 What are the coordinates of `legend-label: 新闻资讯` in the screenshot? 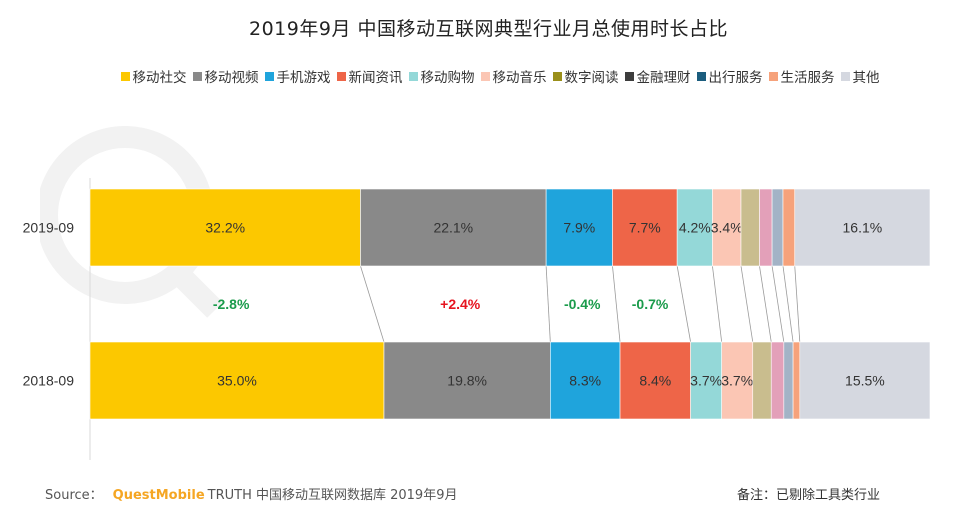 It's located at (375, 78).